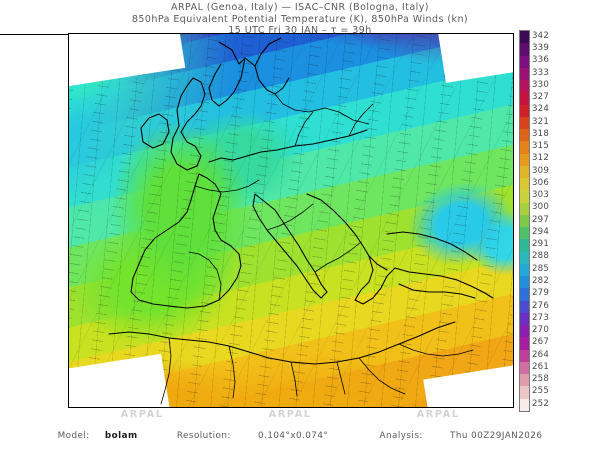 This screenshot has width=600, height=450. Describe the element at coordinates (73, 436) in the screenshot. I see `footer-model-label: Model:` at that location.